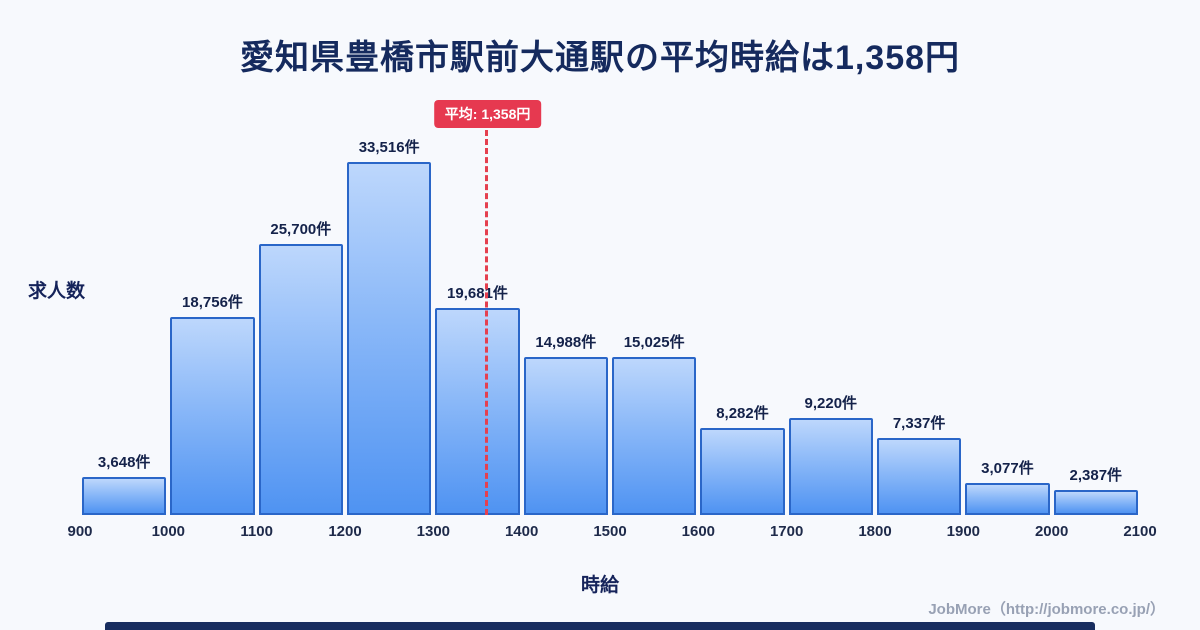 This screenshot has height=630, width=1200. I want to click on x-tick-label: 1000, so click(168, 531).